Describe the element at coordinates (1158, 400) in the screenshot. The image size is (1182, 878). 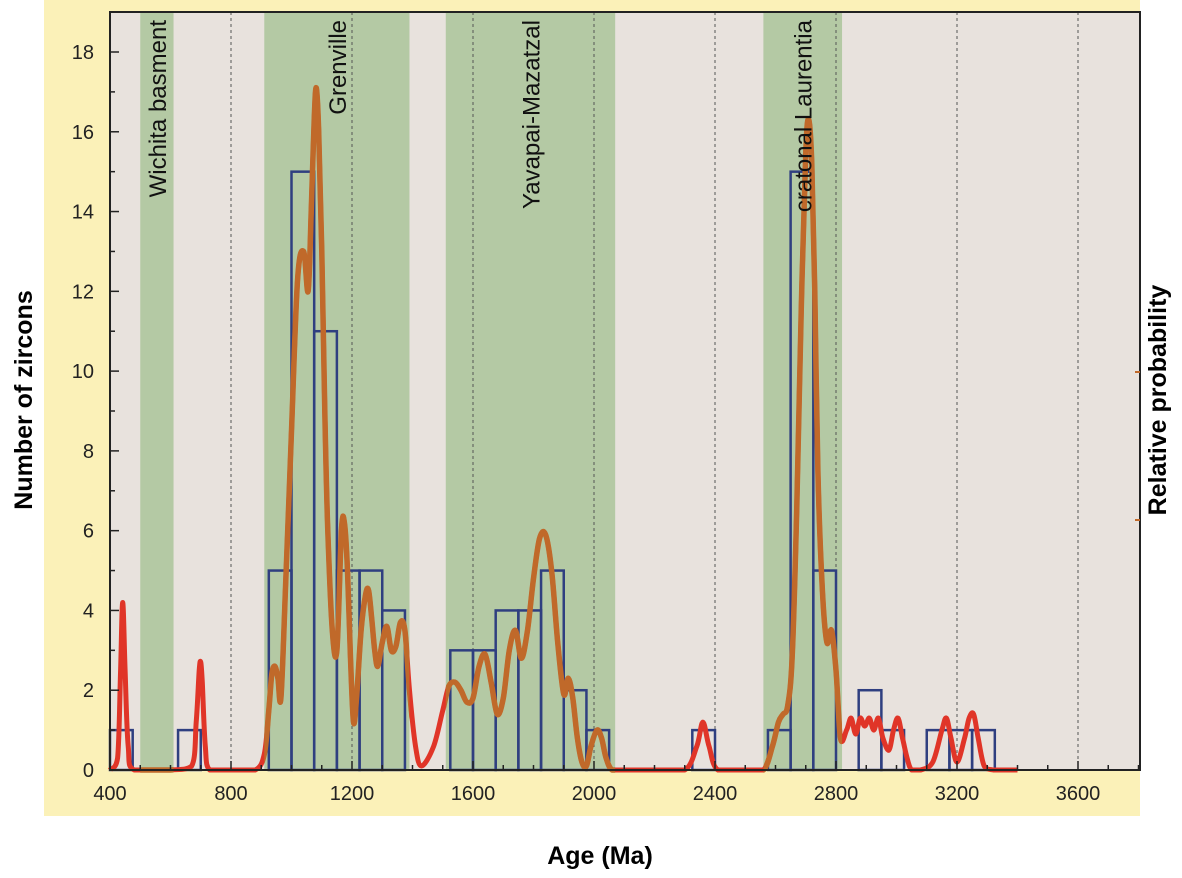
I see `right-axis-title: Relative probability` at that location.